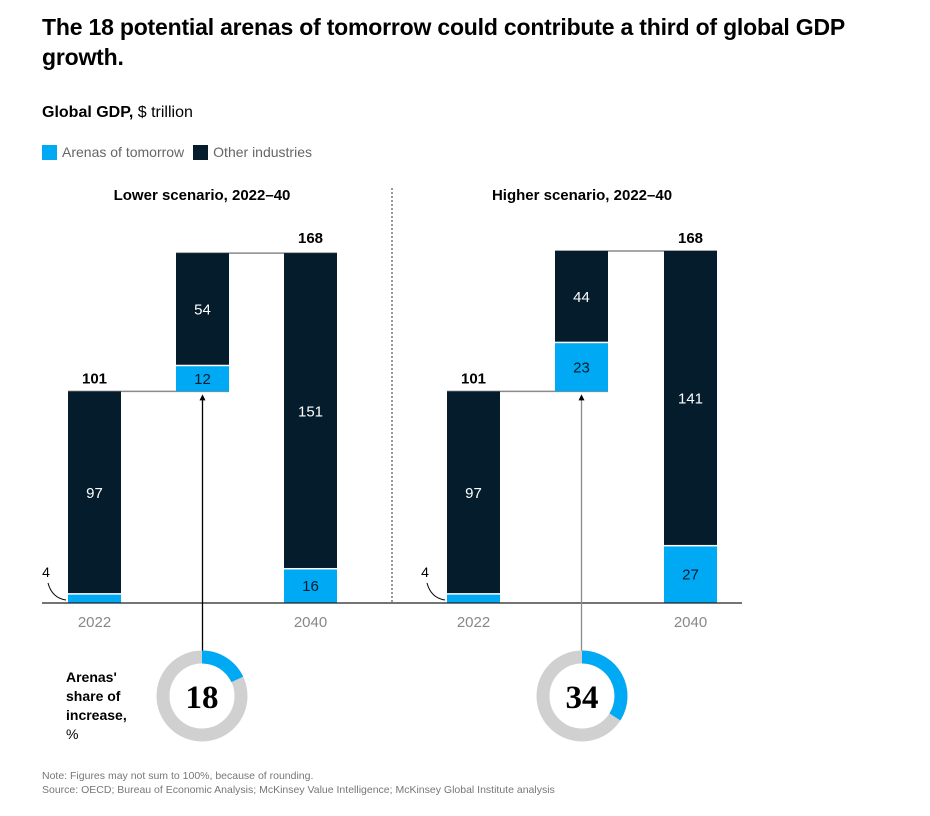  I want to click on legend-item-arenas: Arenas of tomorrow, so click(113, 152).